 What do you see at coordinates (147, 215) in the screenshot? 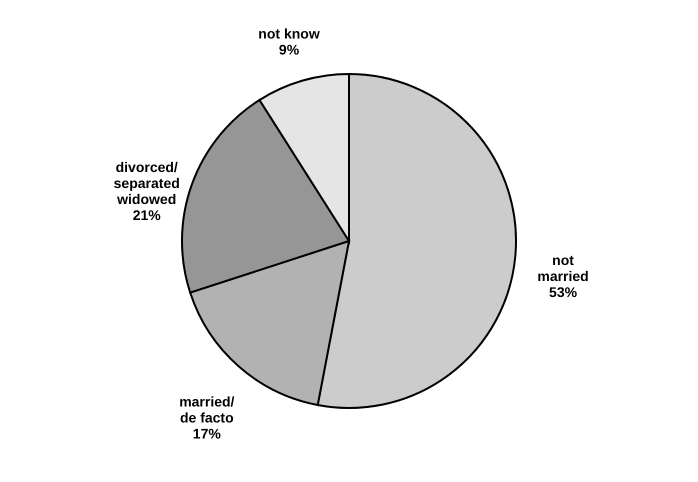
I see `data-label: 21%` at bounding box center [147, 215].